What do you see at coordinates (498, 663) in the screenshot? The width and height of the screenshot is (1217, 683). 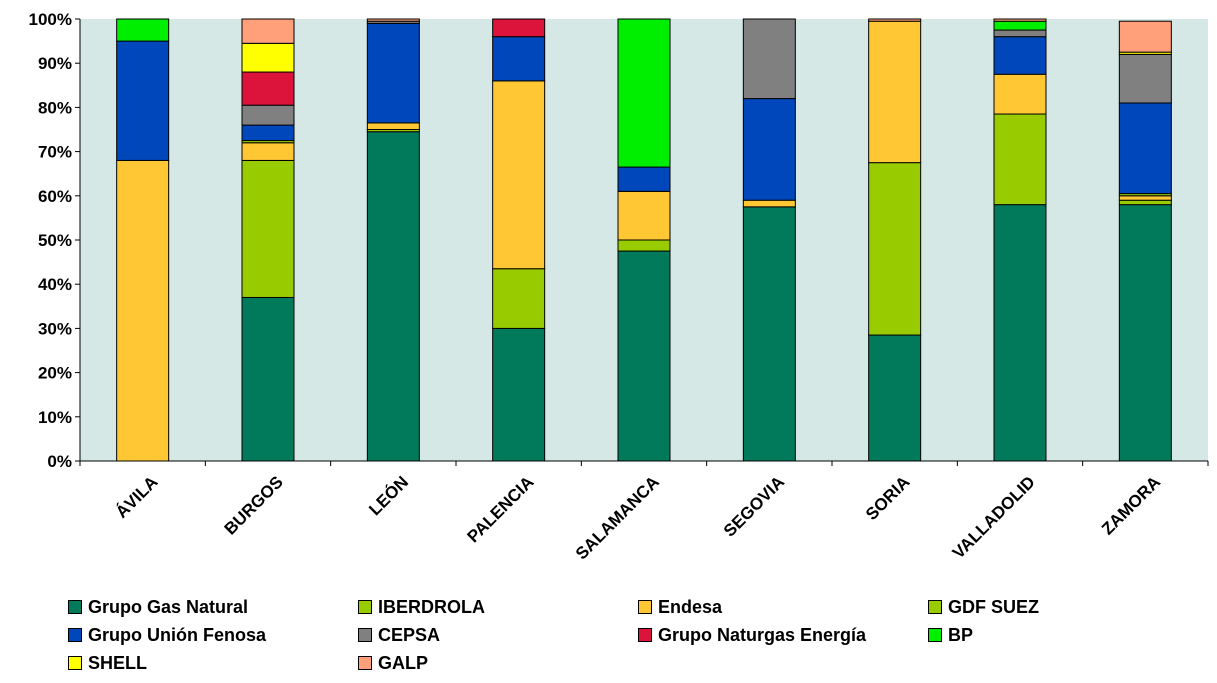 I see `legend-item-9: GALP` at bounding box center [498, 663].